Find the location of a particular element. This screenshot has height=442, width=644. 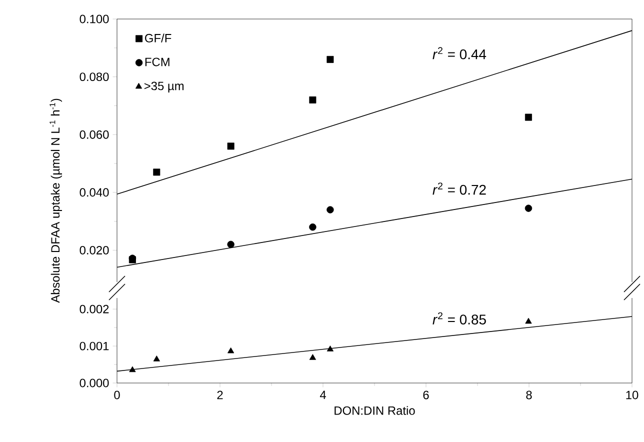

x-tick-label: 0 is located at coordinates (117, 395).